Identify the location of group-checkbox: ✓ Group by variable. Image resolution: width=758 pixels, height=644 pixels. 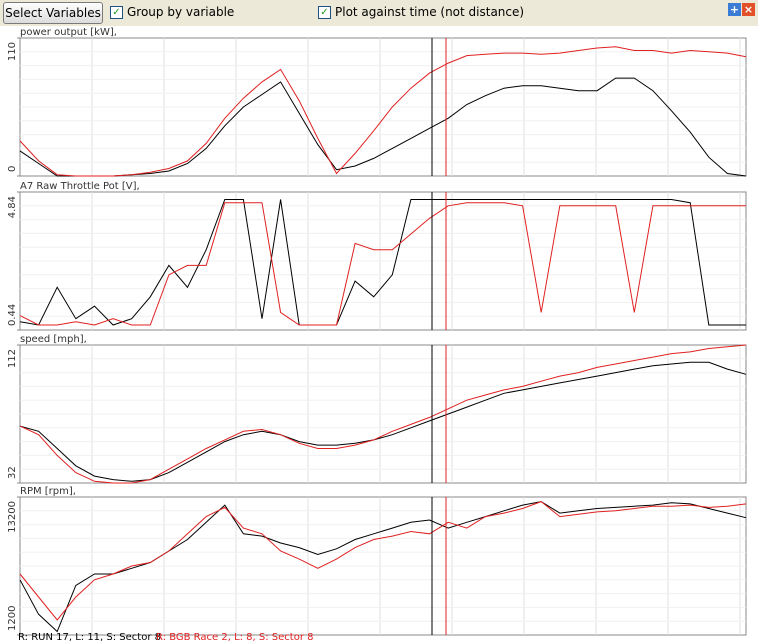
(172, 12).